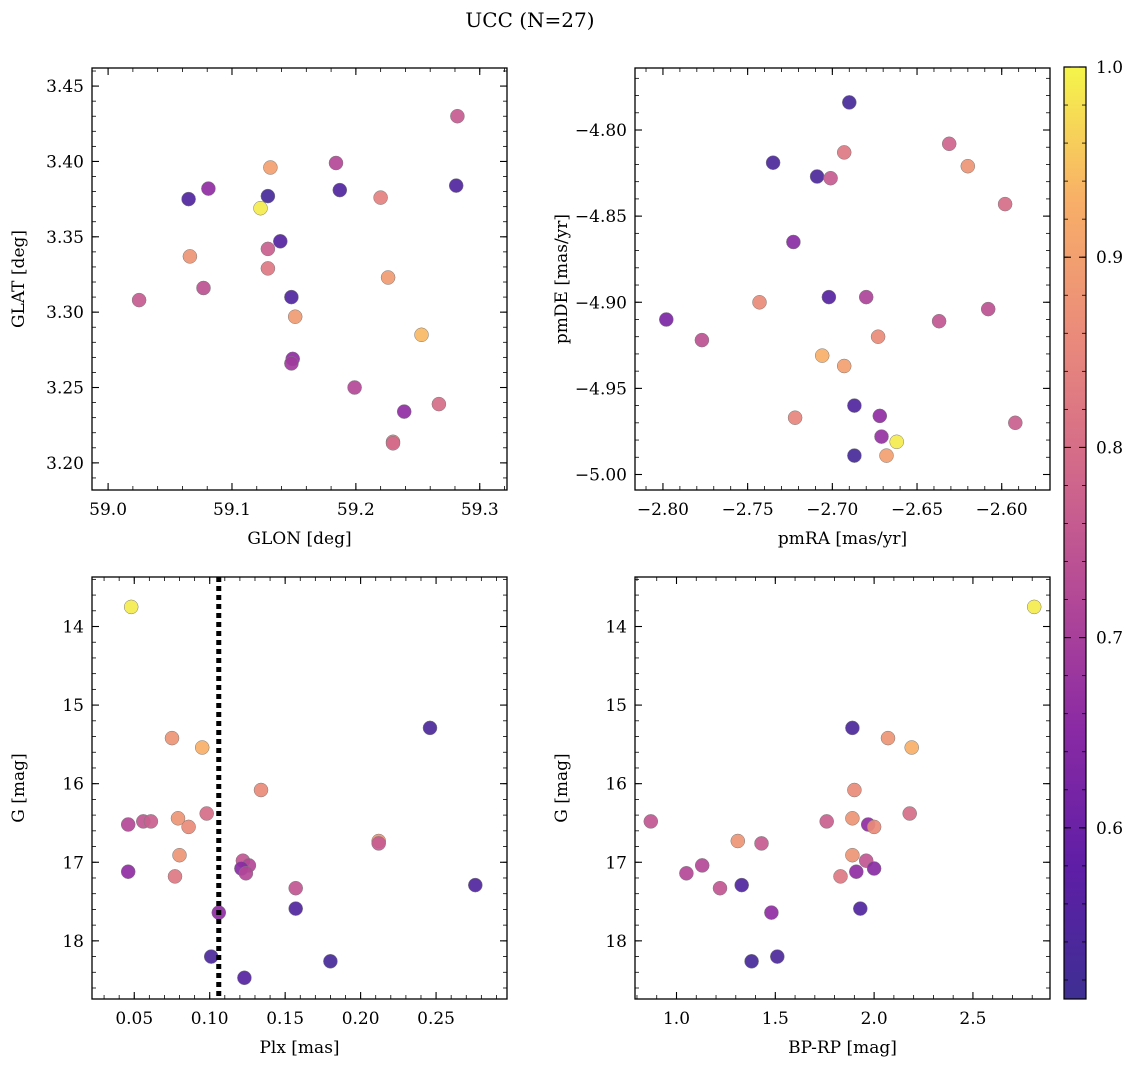 This screenshot has height=1067, width=1136. Describe the element at coordinates (65, 162) in the screenshot. I see `y-tick-label: 3.40` at that location.